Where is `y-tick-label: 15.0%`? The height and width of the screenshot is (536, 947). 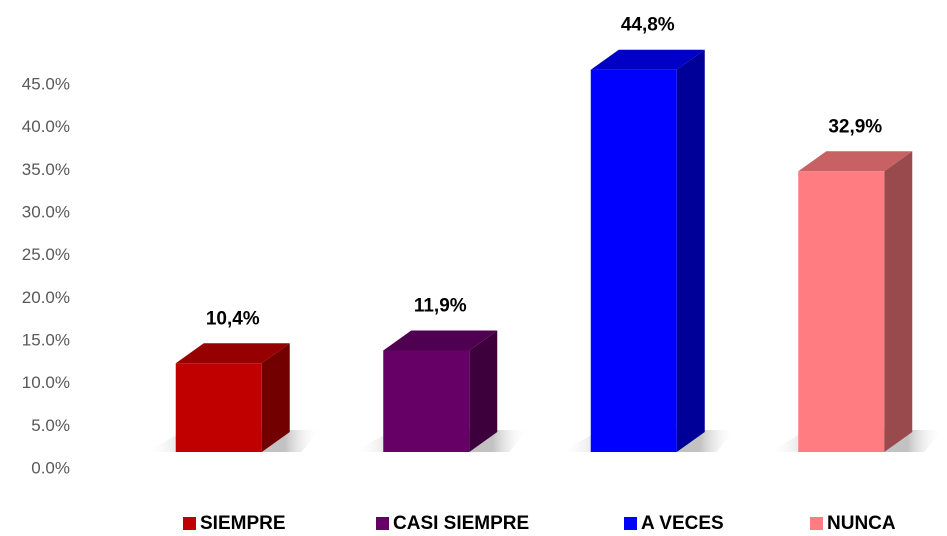 y-tick-label: 15.0% is located at coordinates (46, 339).